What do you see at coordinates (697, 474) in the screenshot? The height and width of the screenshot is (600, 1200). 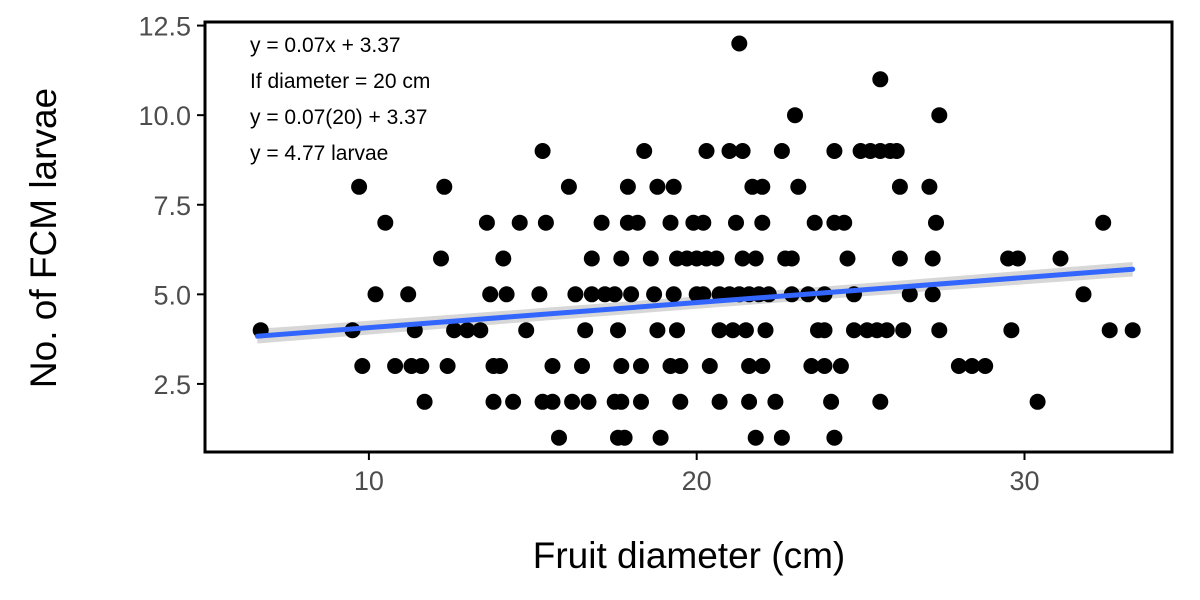 I see `x-axis-ticks: 10 20 30` at bounding box center [697, 474].